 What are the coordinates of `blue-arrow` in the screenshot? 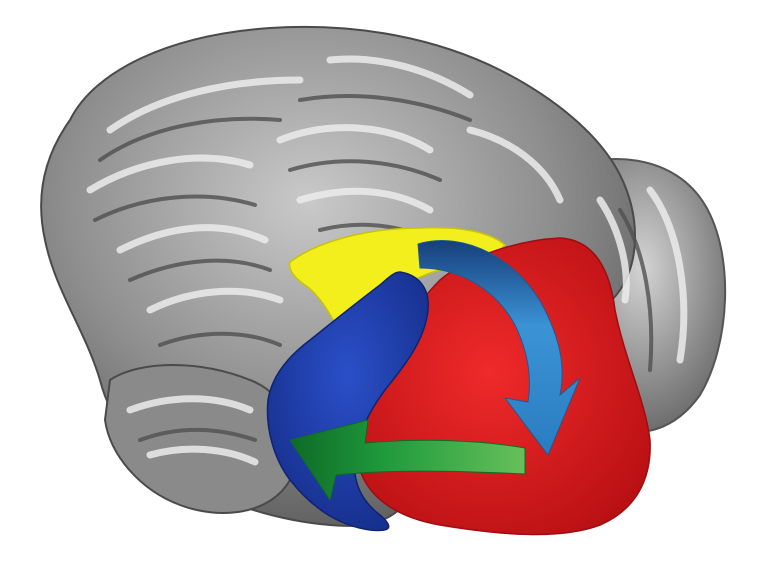 It's located at (499, 348).